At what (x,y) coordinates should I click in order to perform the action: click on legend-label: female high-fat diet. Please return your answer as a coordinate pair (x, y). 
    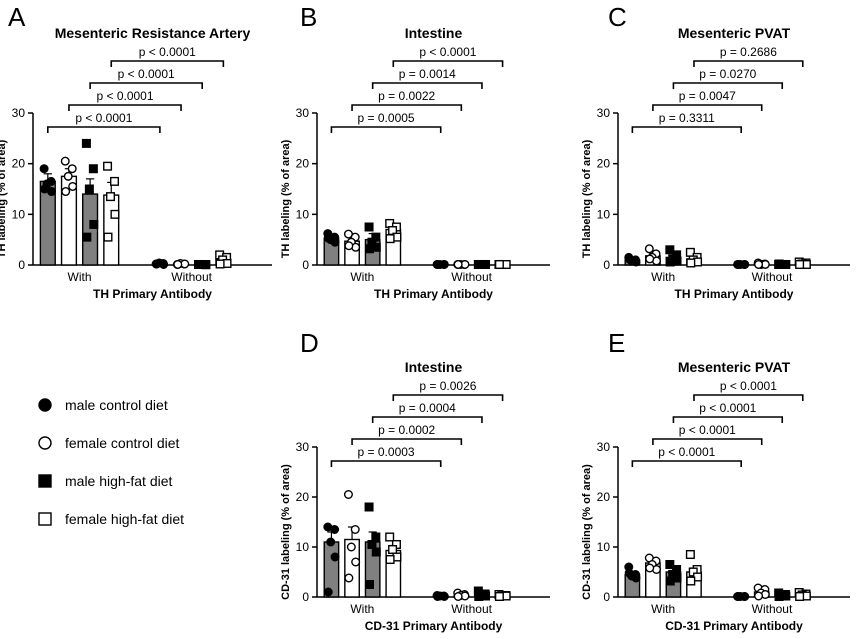
    Looking at the image, I should click on (124, 519).